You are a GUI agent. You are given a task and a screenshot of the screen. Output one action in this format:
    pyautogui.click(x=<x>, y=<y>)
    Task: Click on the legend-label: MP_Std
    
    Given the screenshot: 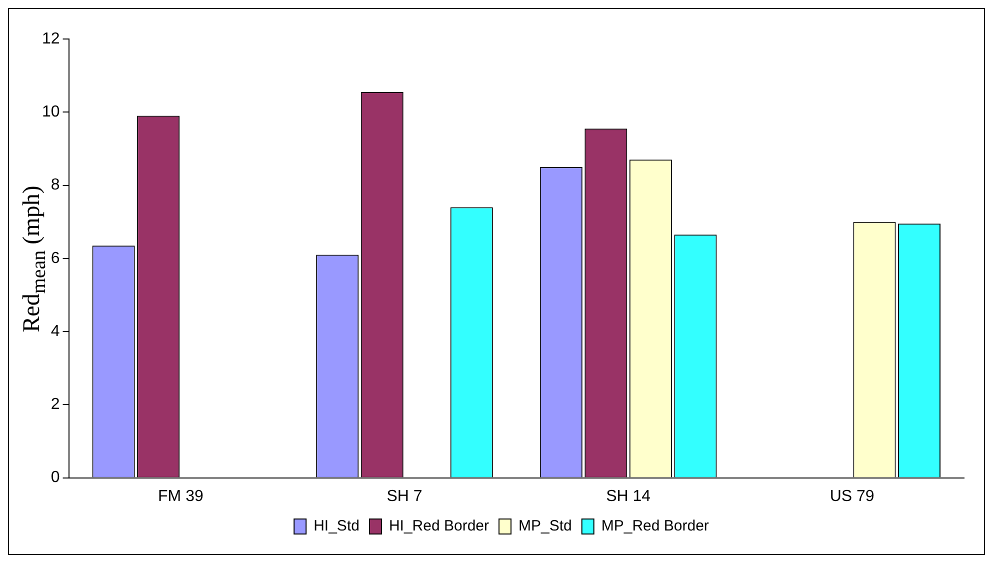 What is the action you would take?
    pyautogui.click(x=545, y=526)
    